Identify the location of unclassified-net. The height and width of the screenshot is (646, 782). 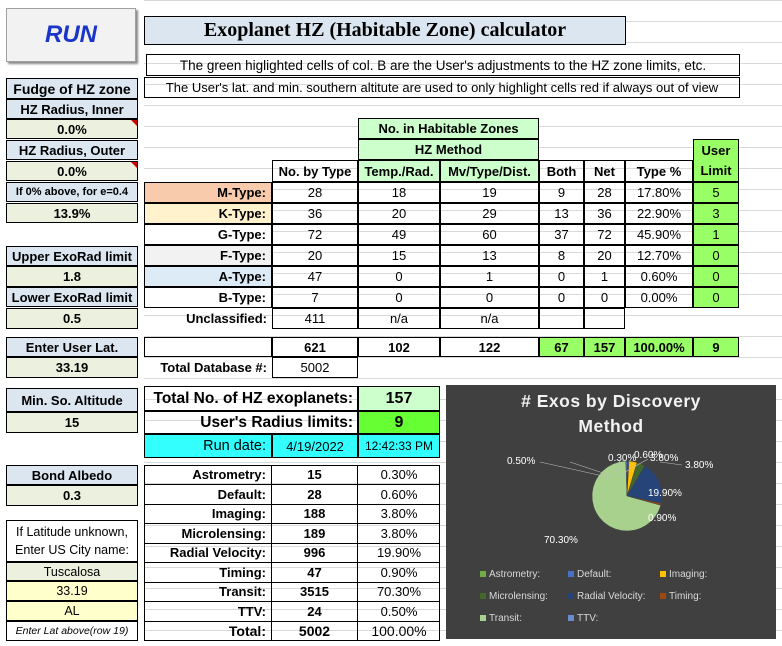
(604, 318).